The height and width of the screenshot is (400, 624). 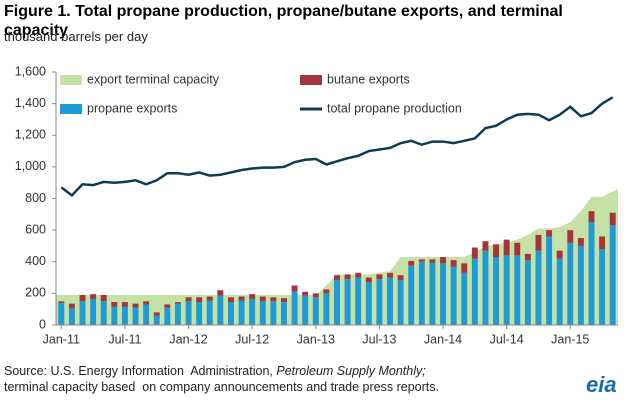 What do you see at coordinates (570, 339) in the screenshot?
I see `x-tick-label: Jan-15` at bounding box center [570, 339].